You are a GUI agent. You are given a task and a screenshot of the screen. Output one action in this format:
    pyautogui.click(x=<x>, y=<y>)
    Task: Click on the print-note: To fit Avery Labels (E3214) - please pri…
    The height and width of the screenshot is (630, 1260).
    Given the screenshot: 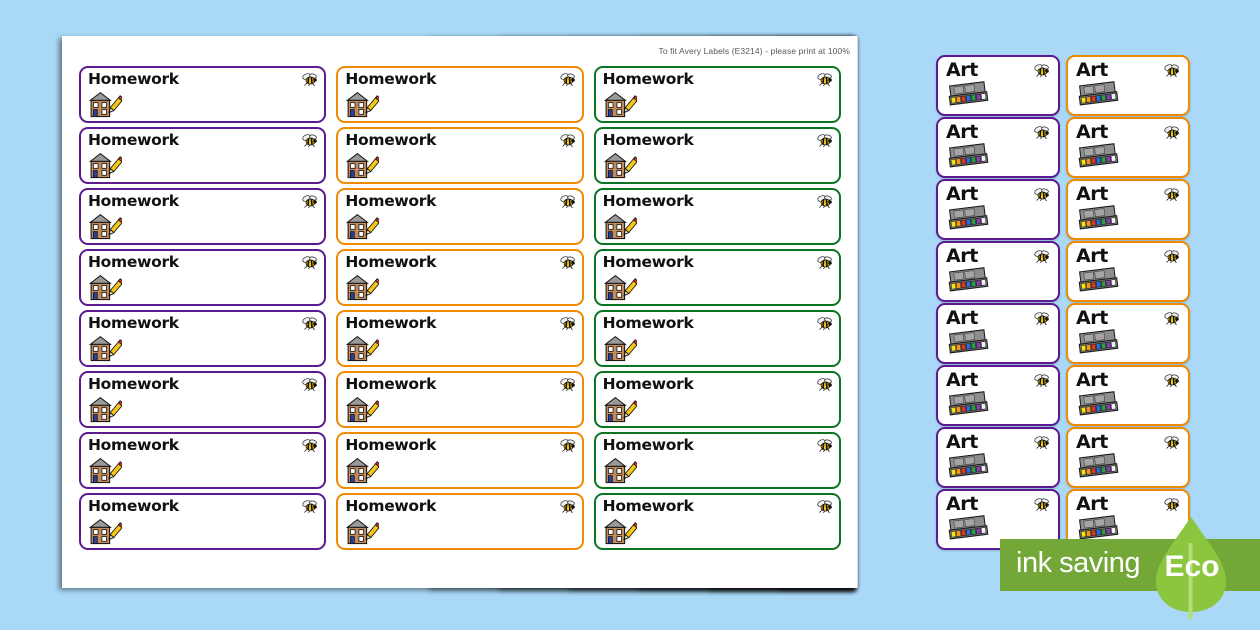 What is the action you would take?
    pyautogui.click(x=754, y=51)
    